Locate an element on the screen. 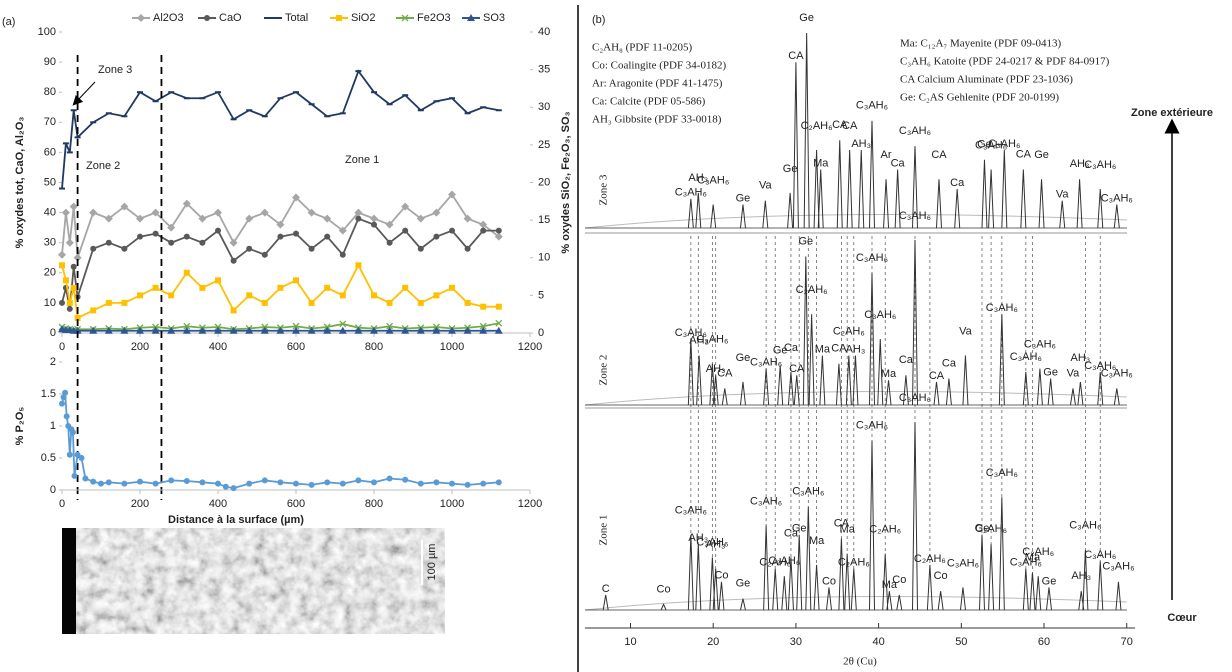  phase-legend: Ma: C₁₂A₇ Mayenite (PDF 09-0413) is located at coordinates (981, 44).